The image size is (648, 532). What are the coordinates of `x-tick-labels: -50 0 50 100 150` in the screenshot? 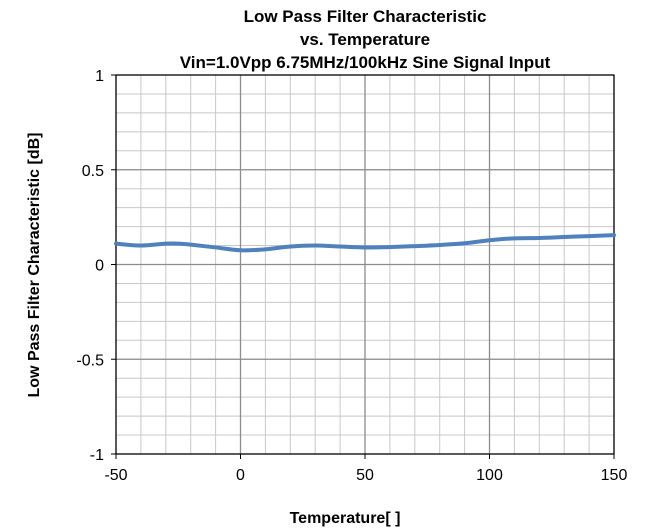 It's located at (365, 475).